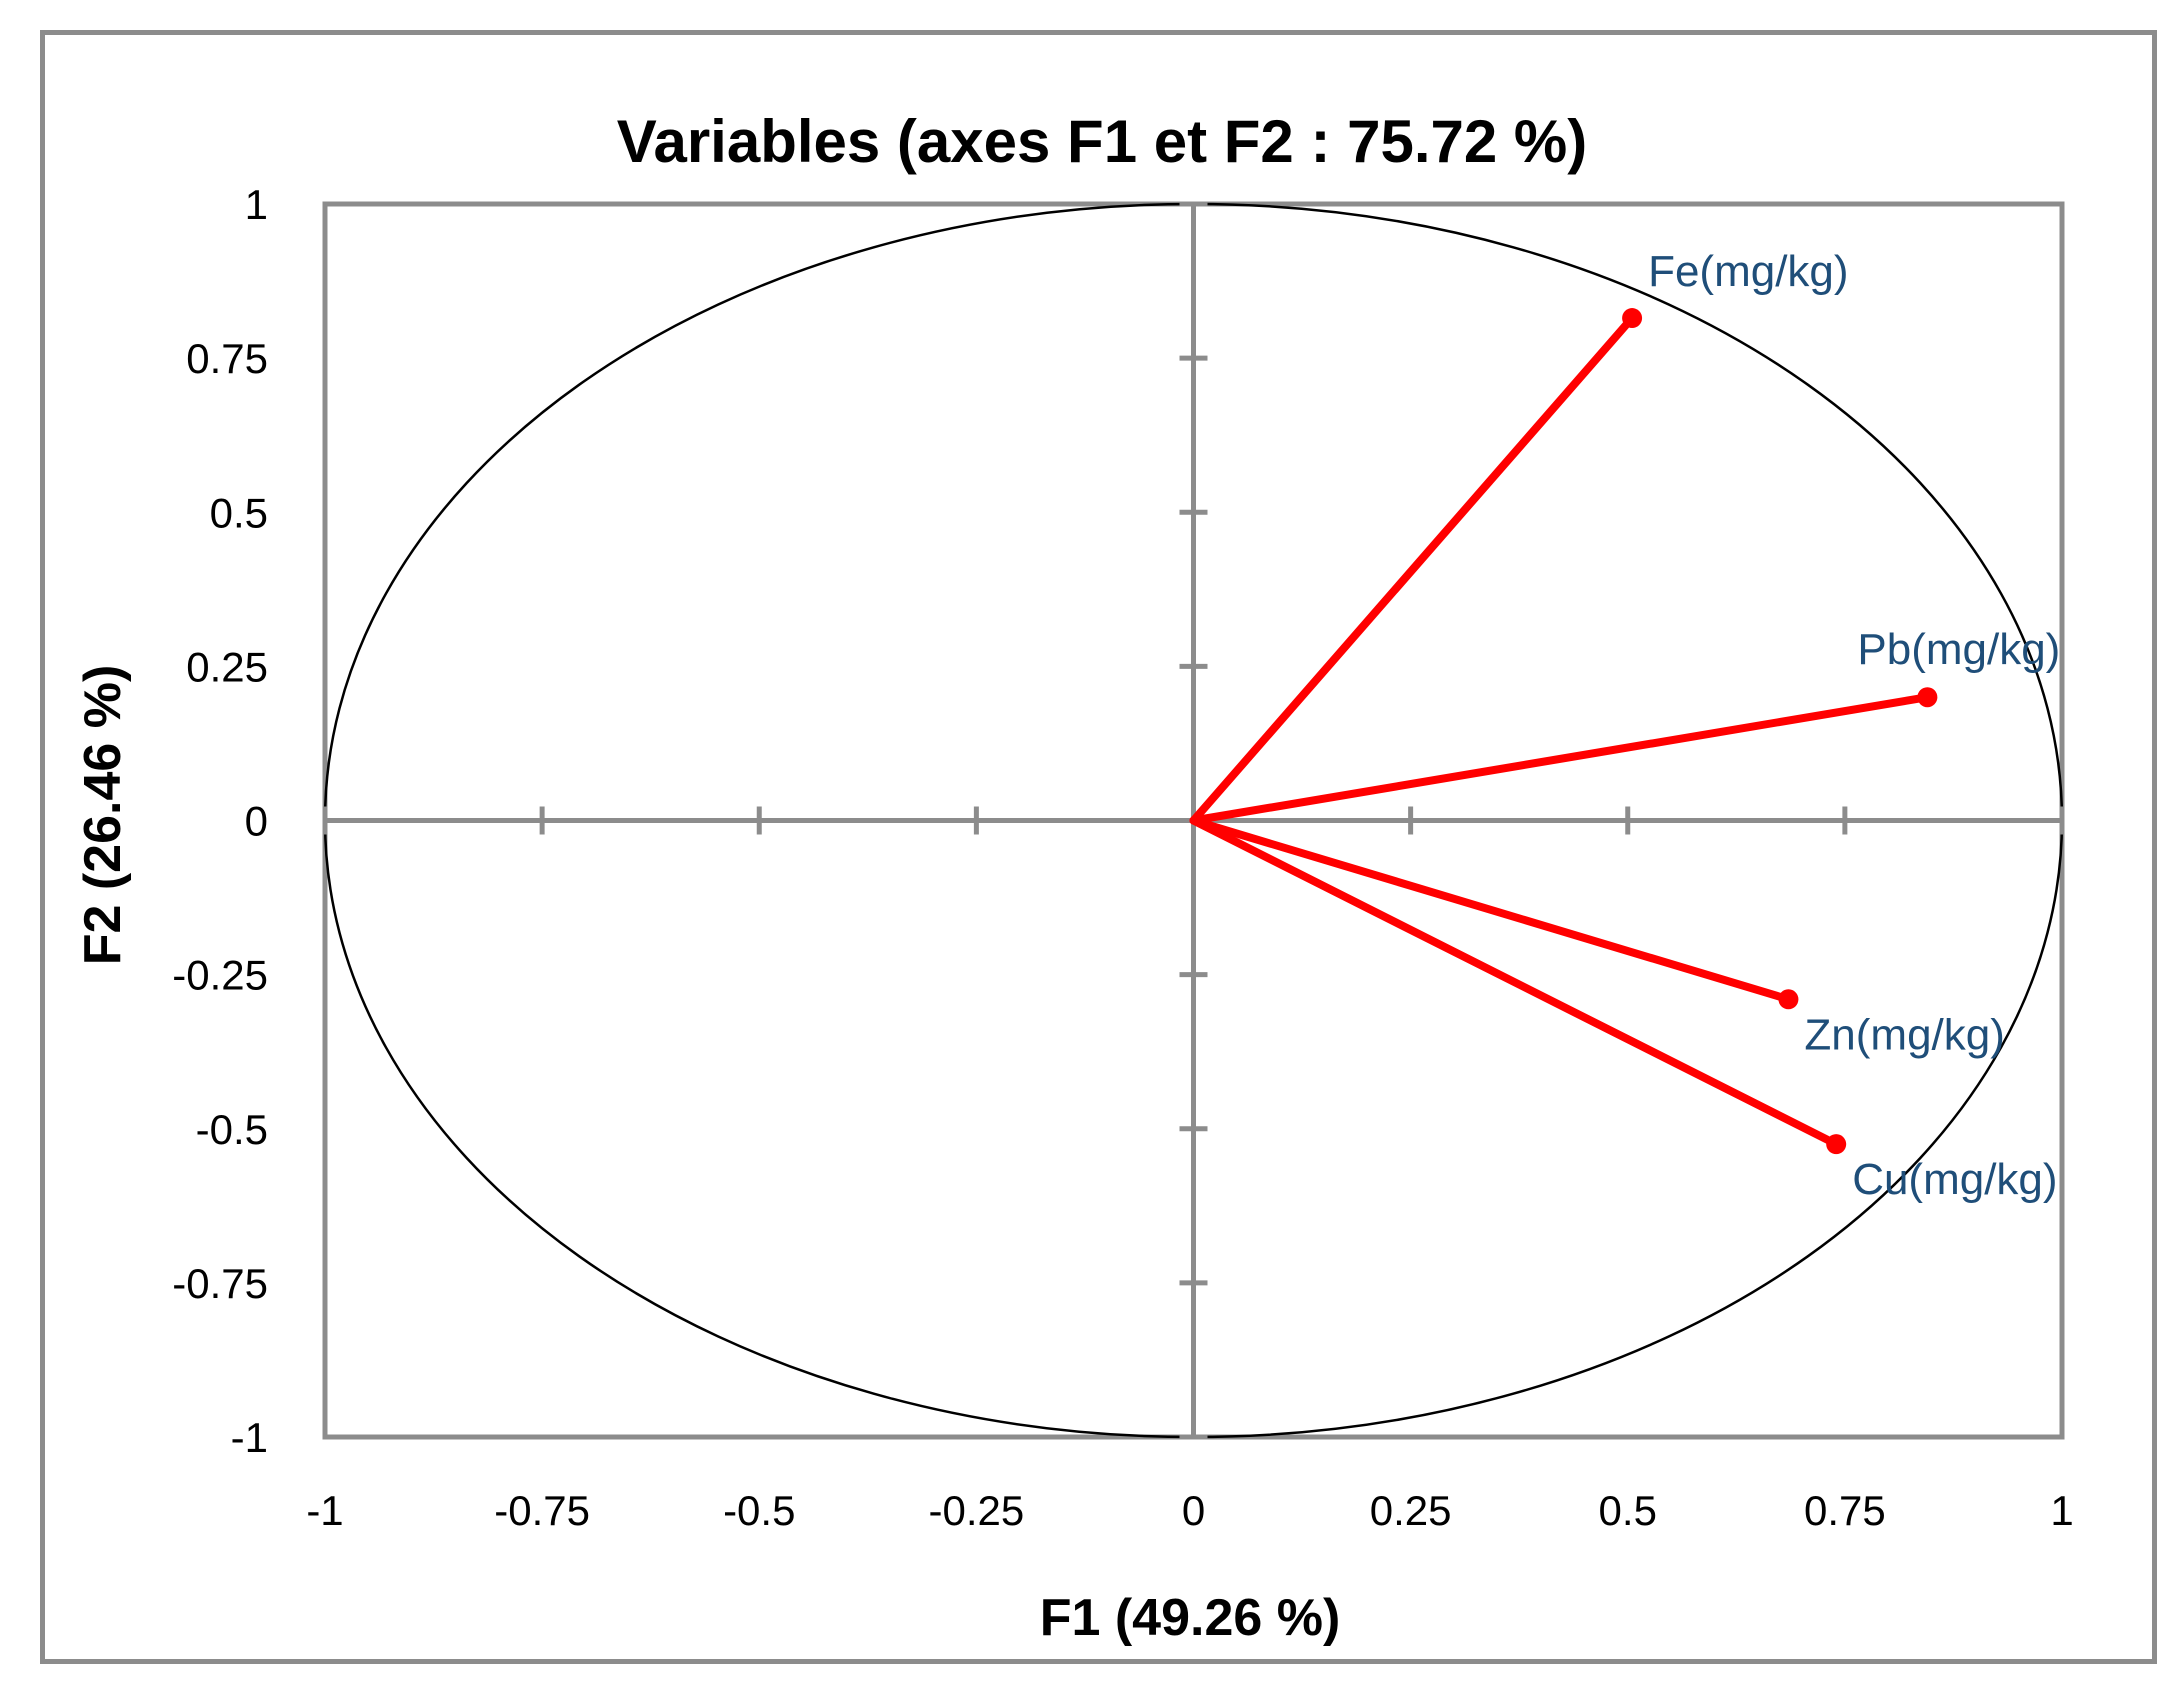 The image size is (2178, 1694). What do you see at coordinates (220, 821) in the screenshot?
I see `y-tick-labels: 1 0.75 0.5 0.25 0 -0.25 -0.5 -0.75 -1` at bounding box center [220, 821].